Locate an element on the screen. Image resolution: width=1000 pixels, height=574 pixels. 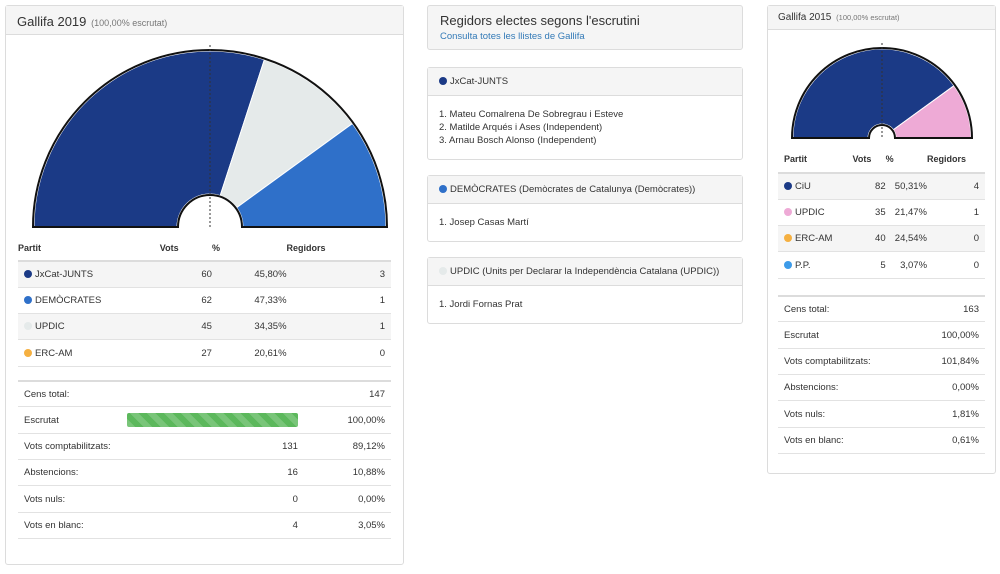
party-votes: 5 is located at coordinates (869, 265).